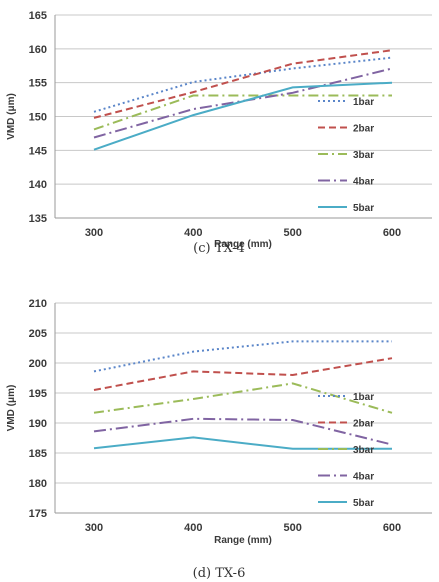 The width and height of the screenshot is (439, 582). I want to click on y-tick-label: 175, so click(38, 514).